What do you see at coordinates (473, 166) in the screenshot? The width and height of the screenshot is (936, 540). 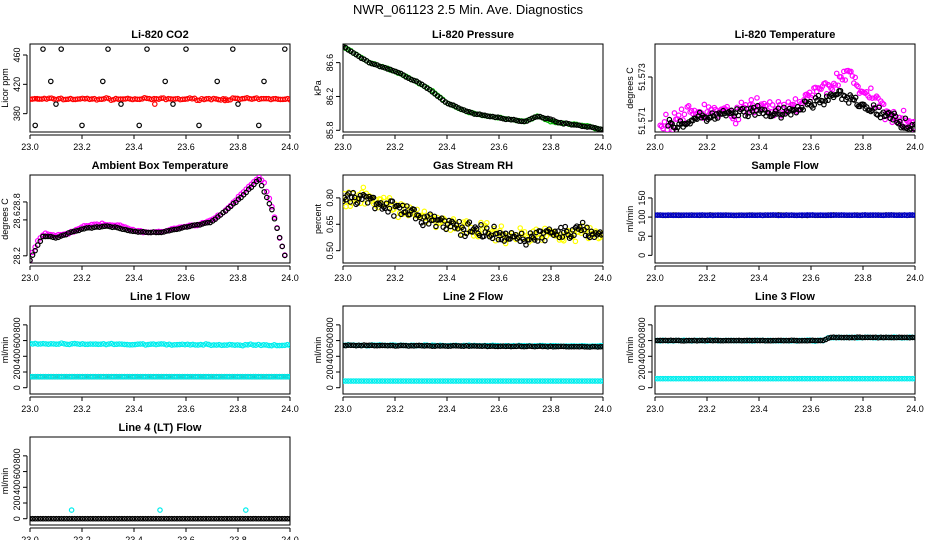 I see `chart-title: Gas Stream RH` at bounding box center [473, 166].